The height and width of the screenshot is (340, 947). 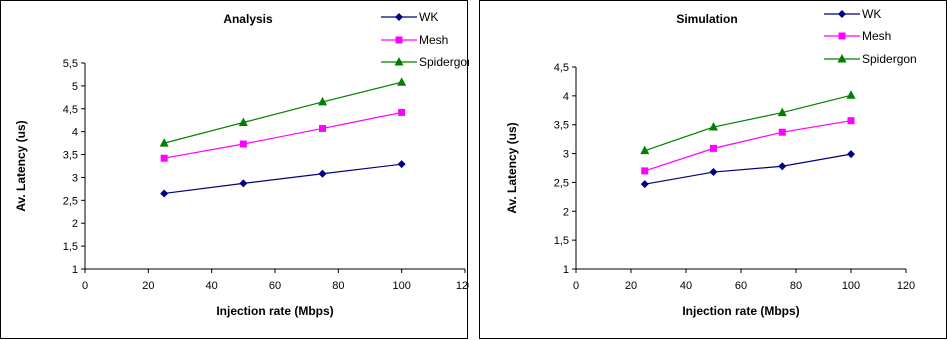 What do you see at coordinates (75, 87) in the screenshot?
I see `y-tick-label: 5` at bounding box center [75, 87].